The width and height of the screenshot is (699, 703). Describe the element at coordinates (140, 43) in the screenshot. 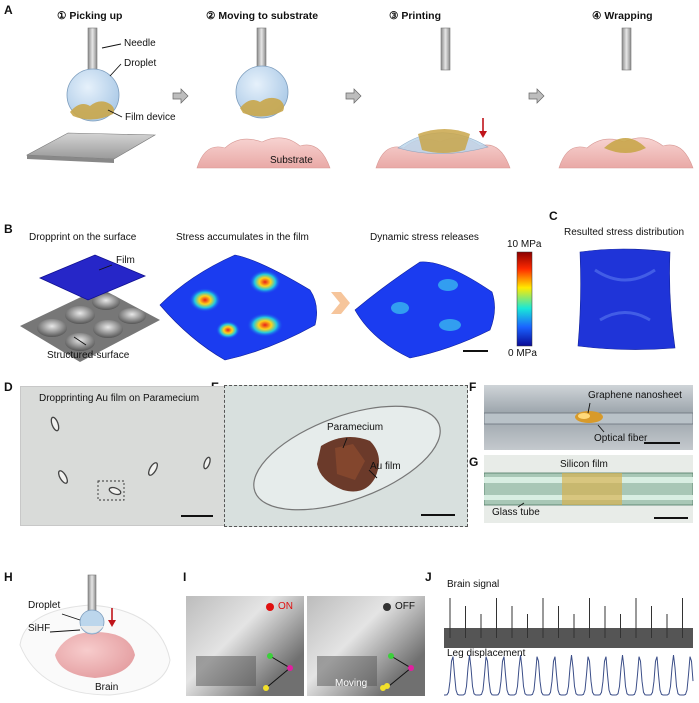

I see `label-needle: Needle` at that location.